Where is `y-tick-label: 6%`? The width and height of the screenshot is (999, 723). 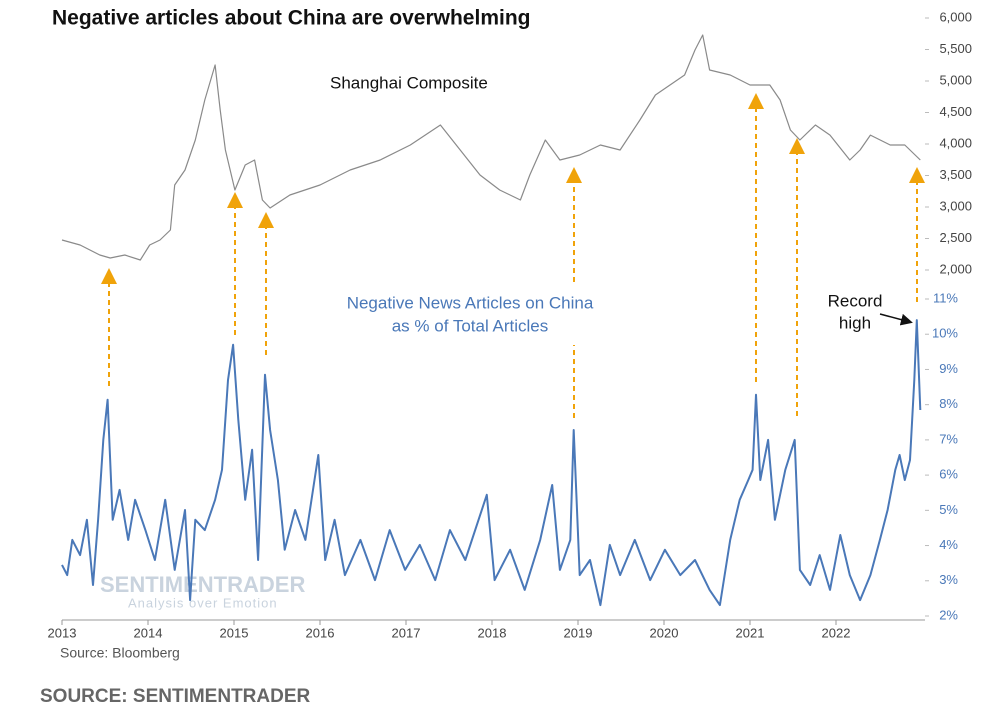
y-tick-label: 6% is located at coordinates (948, 474).